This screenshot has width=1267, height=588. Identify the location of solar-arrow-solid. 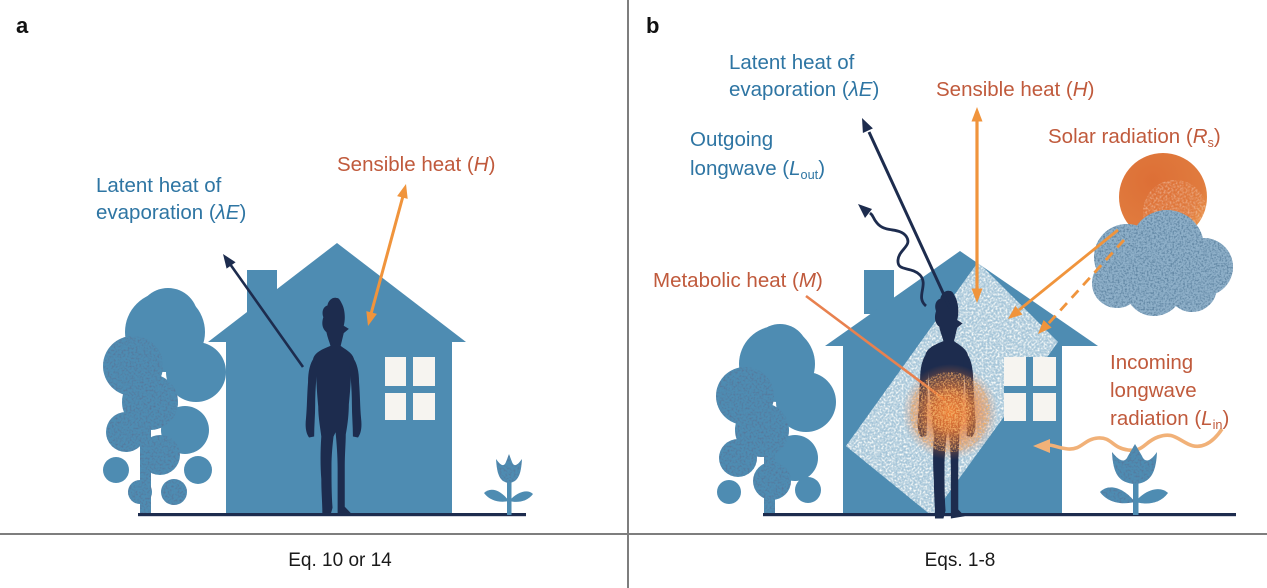
(1063, 273).